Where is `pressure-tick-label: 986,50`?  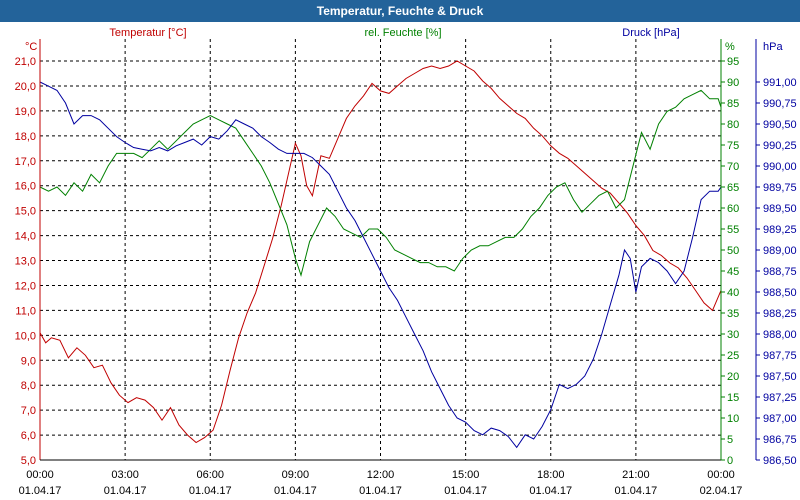 pressure-tick-label: 986,50 is located at coordinates (780, 461).